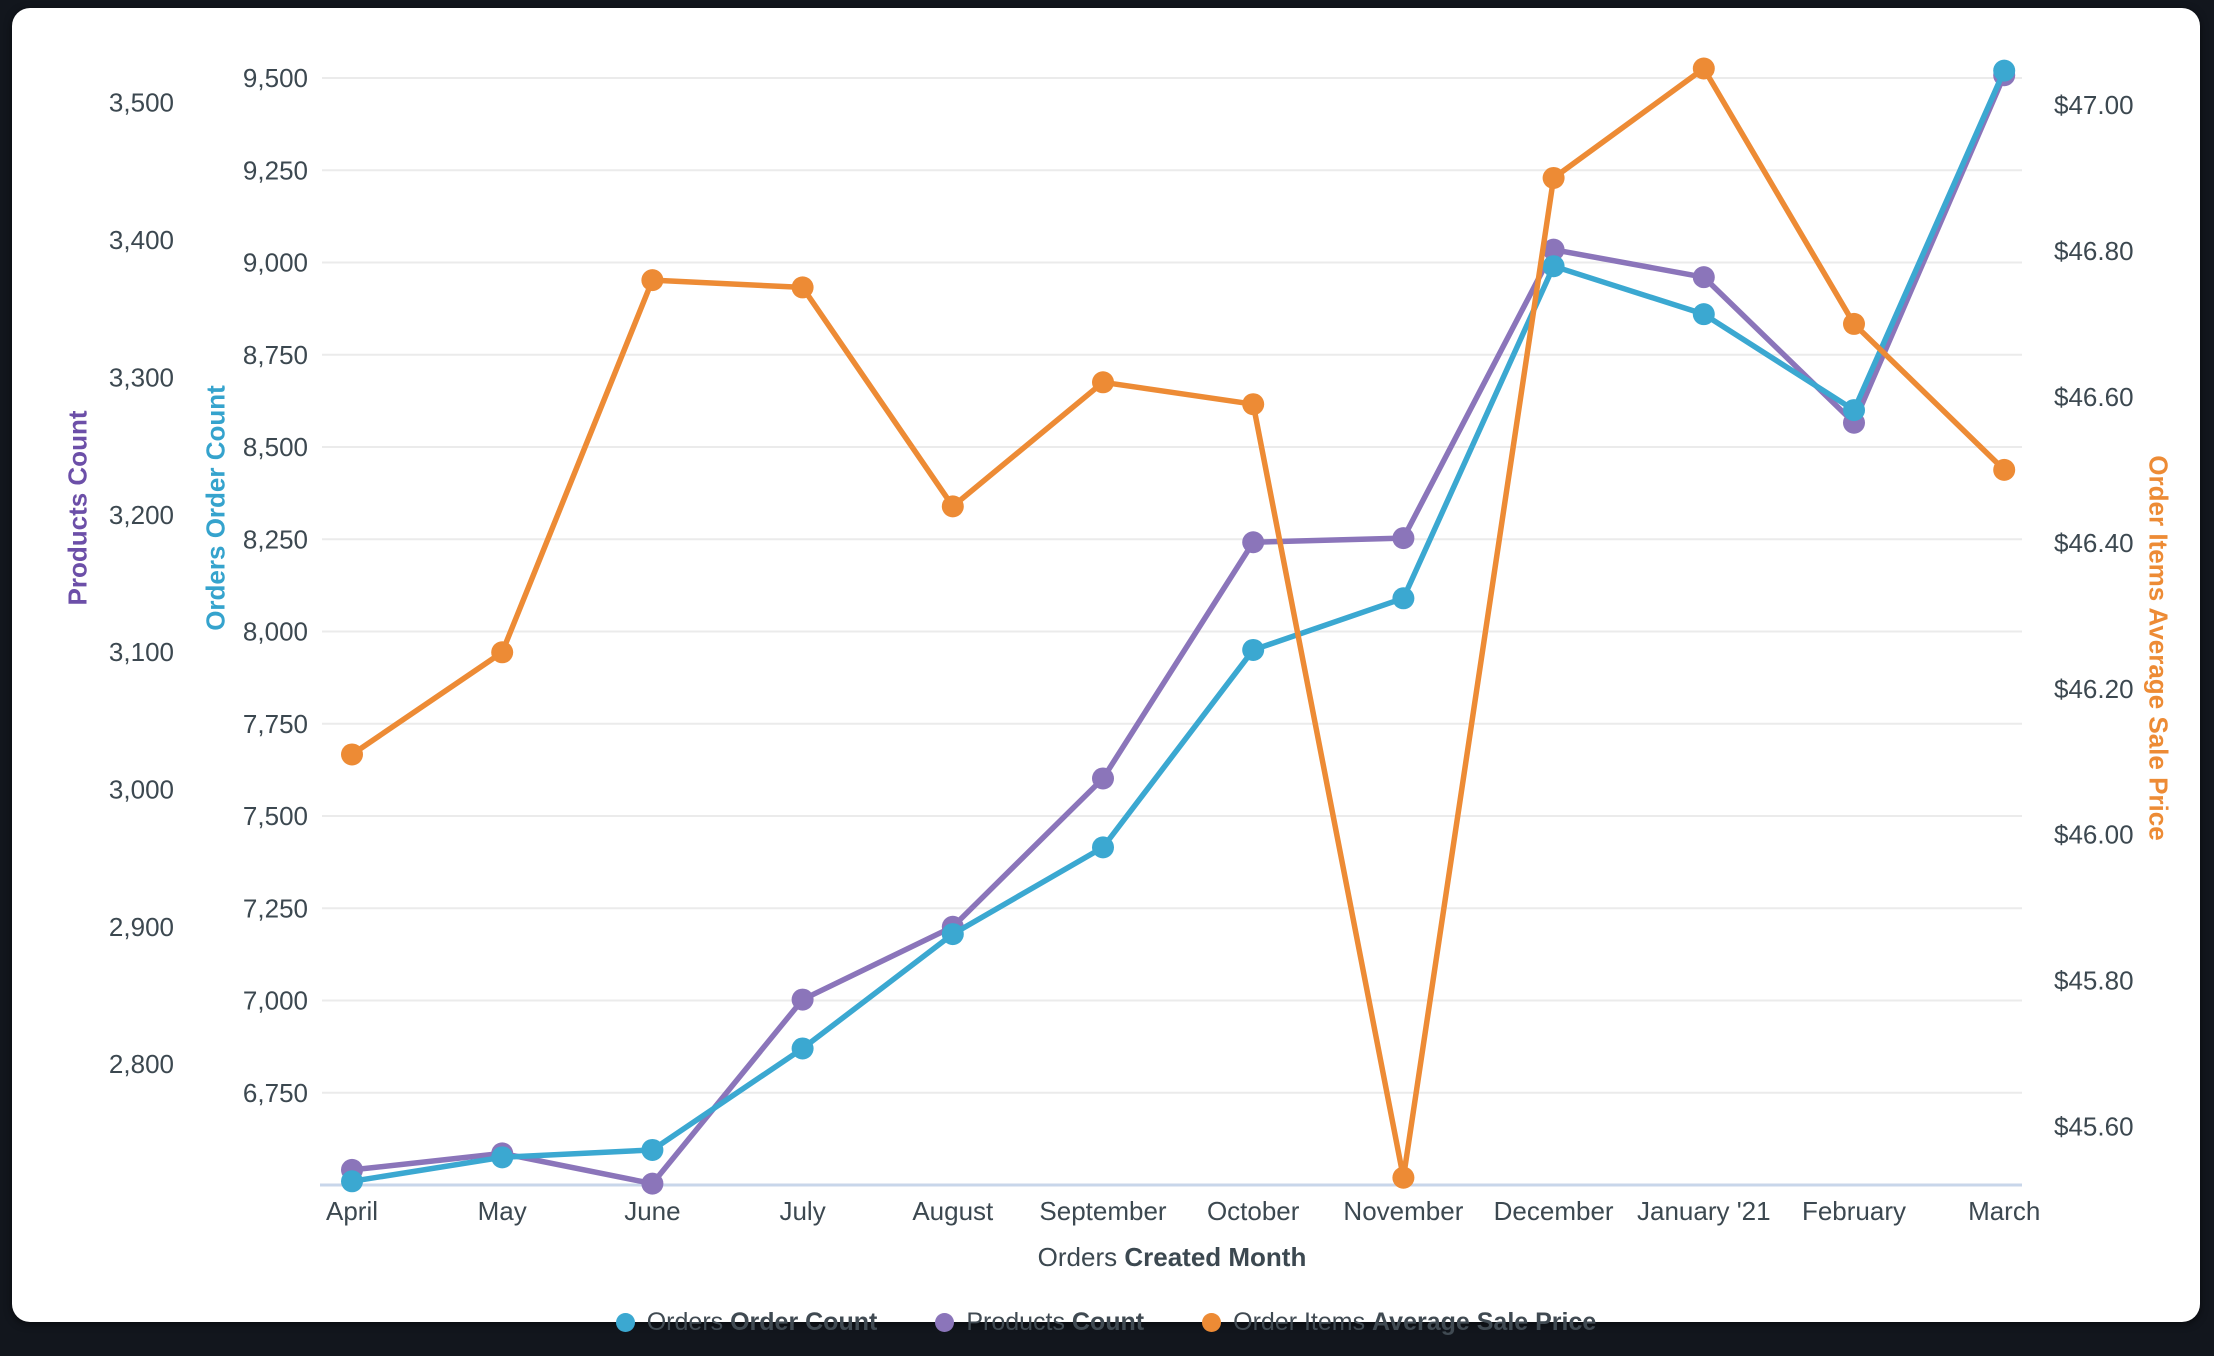 This screenshot has height=1356, width=2214. Describe the element at coordinates (275, 447) in the screenshot. I see `y-tick-orders: 8,500` at that location.